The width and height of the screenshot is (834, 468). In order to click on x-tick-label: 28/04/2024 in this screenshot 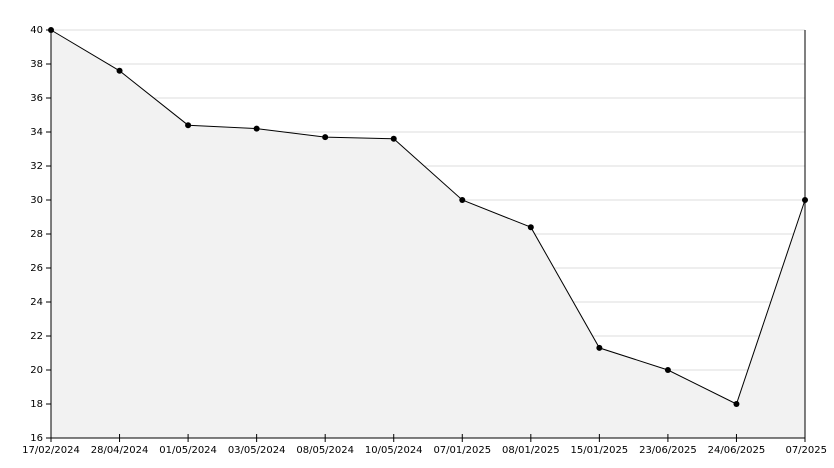, I will do `click(120, 450)`.